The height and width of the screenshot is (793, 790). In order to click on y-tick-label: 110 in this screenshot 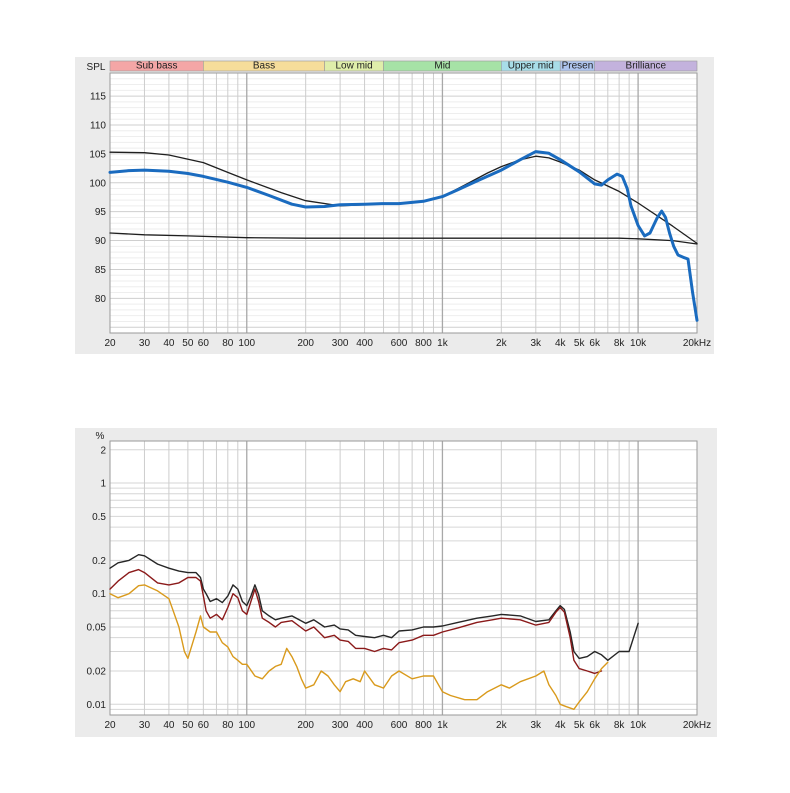, I will do `click(98, 126)`.